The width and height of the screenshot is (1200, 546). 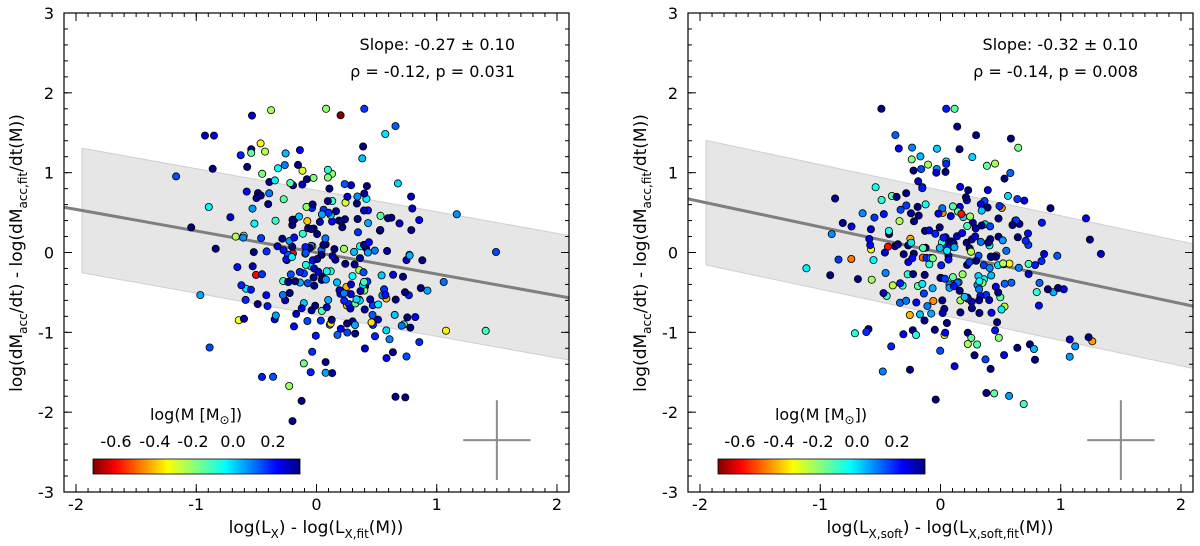 I want to click on y-axis-label: log(dMacc/dt) - log(dMacc,fit/dt(M)), so click(x=642, y=253).